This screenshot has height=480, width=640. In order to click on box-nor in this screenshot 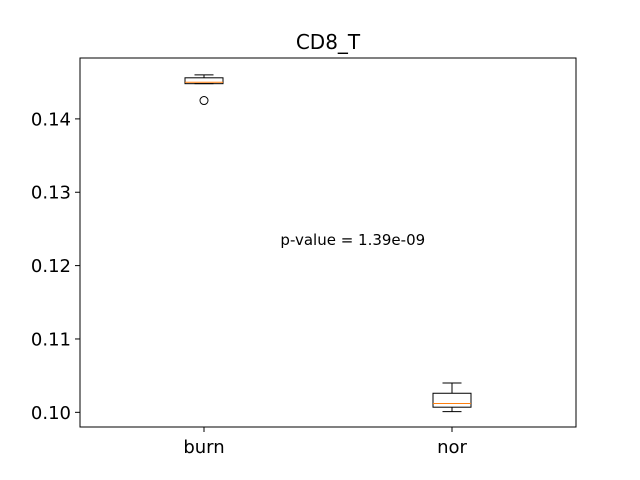, I will do `click(452, 397)`.